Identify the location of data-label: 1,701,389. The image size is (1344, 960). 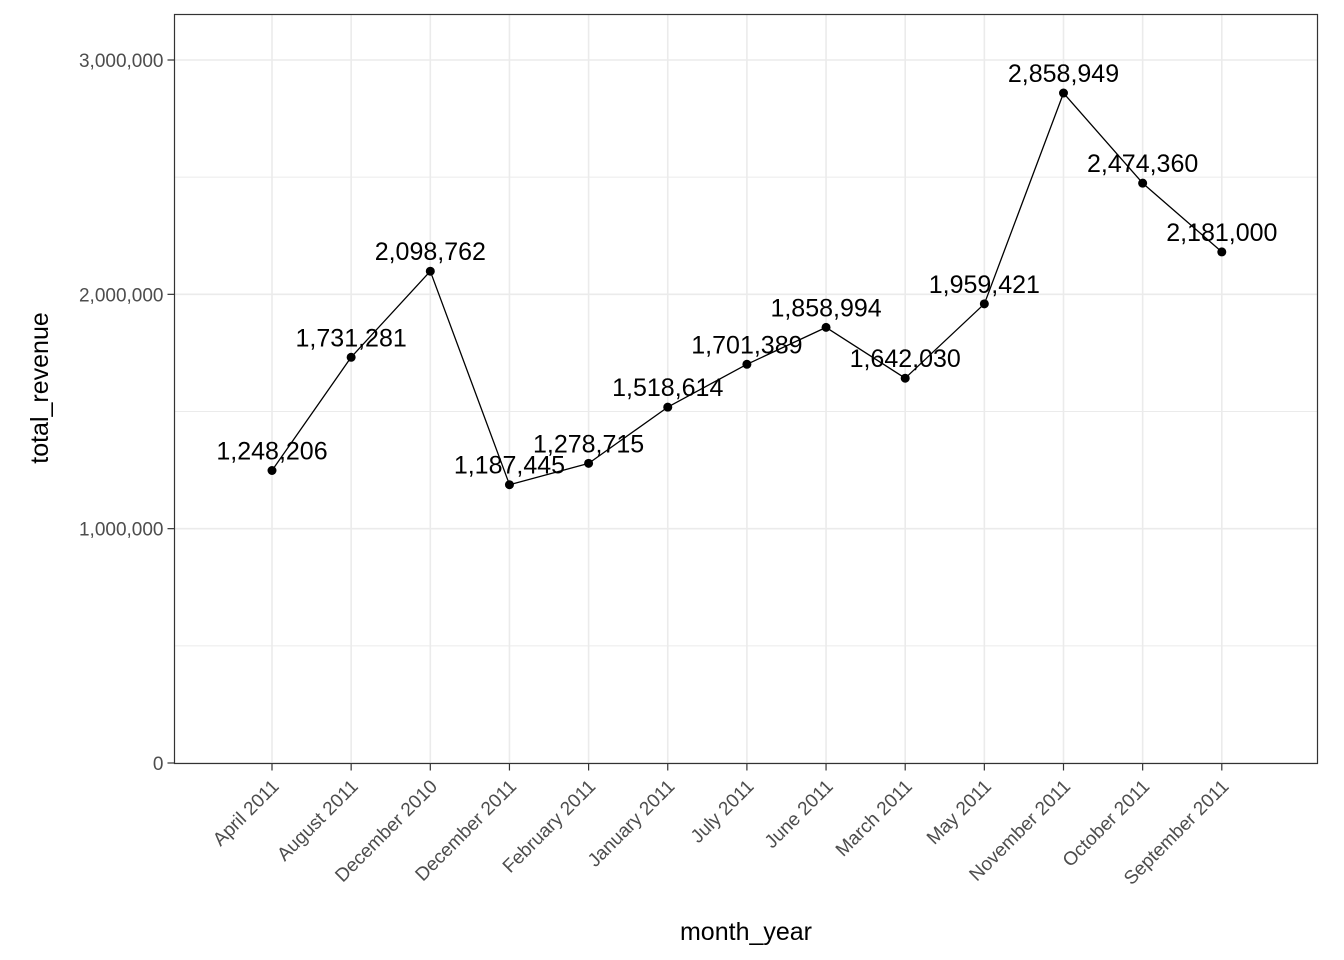
(746, 345).